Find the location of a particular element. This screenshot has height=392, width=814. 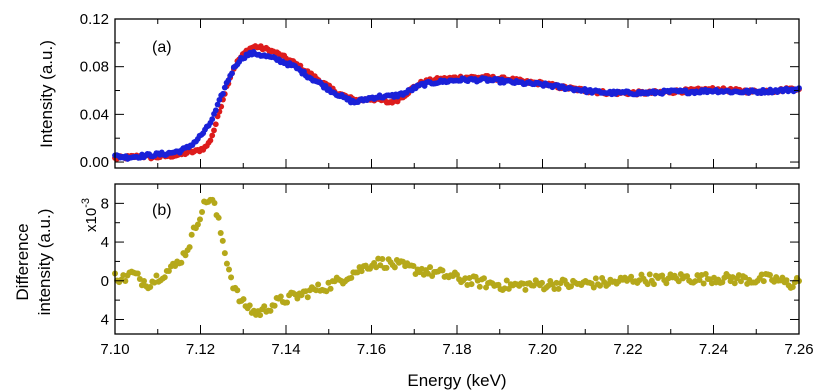

svg-text: x10-3 is located at coordinates (90, 215).